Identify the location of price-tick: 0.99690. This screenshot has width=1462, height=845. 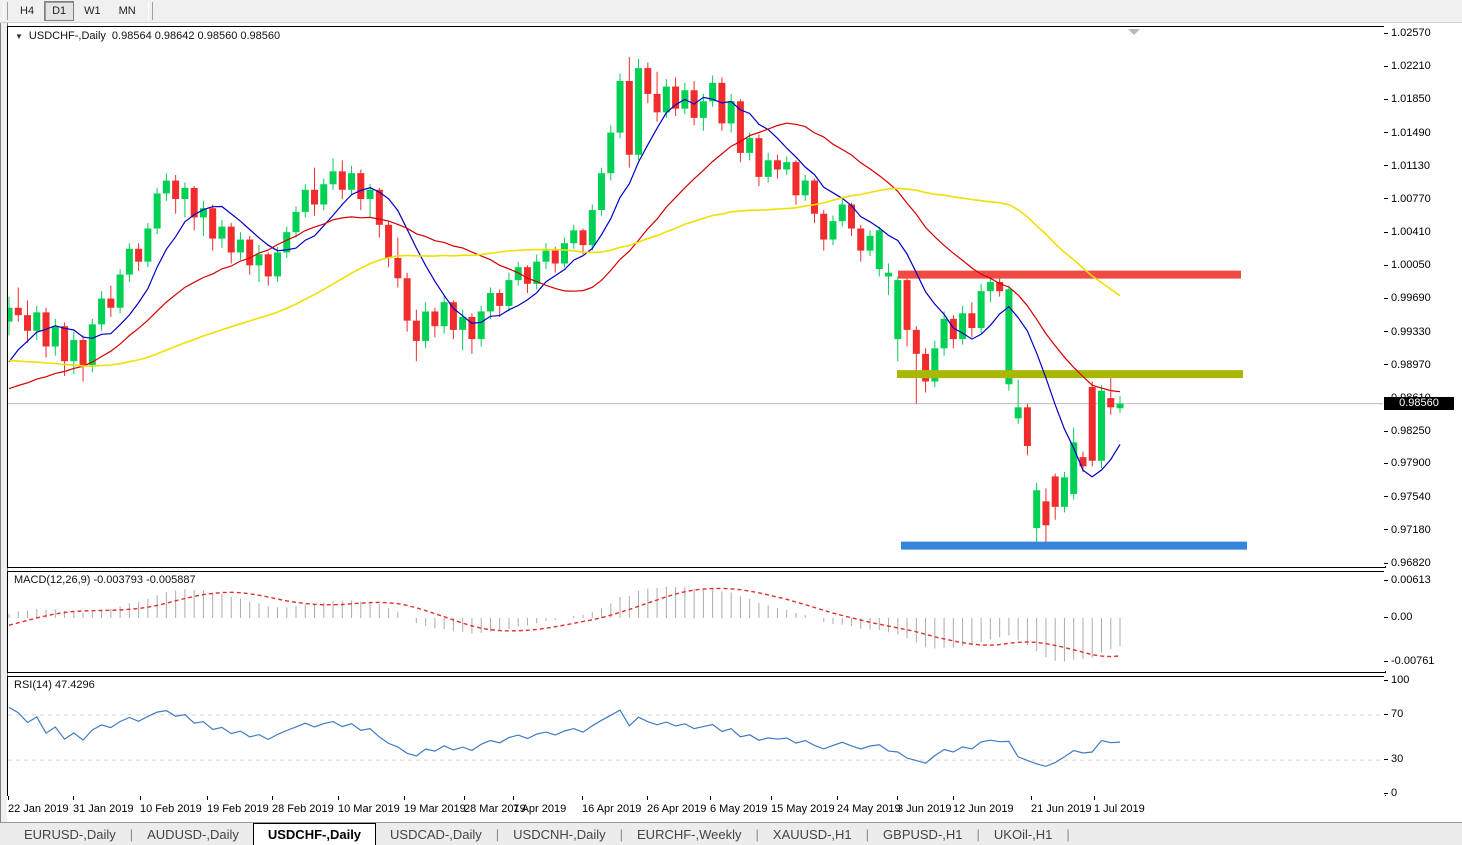
(1423, 298).